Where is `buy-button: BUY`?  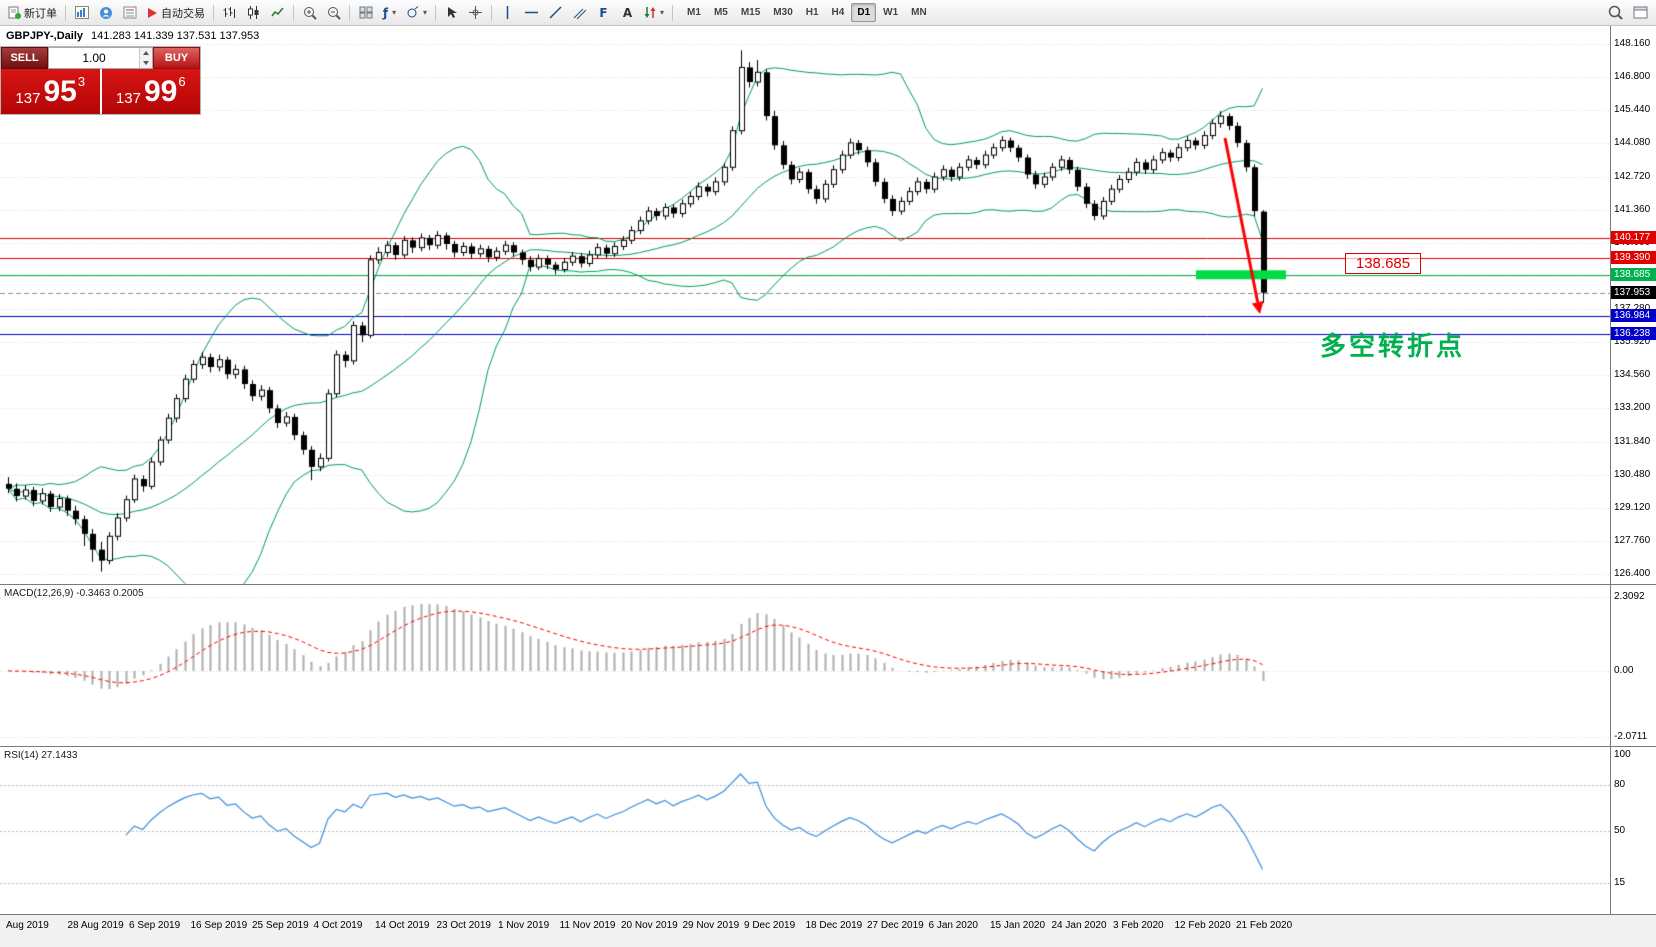
buy-button: BUY is located at coordinates (176, 58).